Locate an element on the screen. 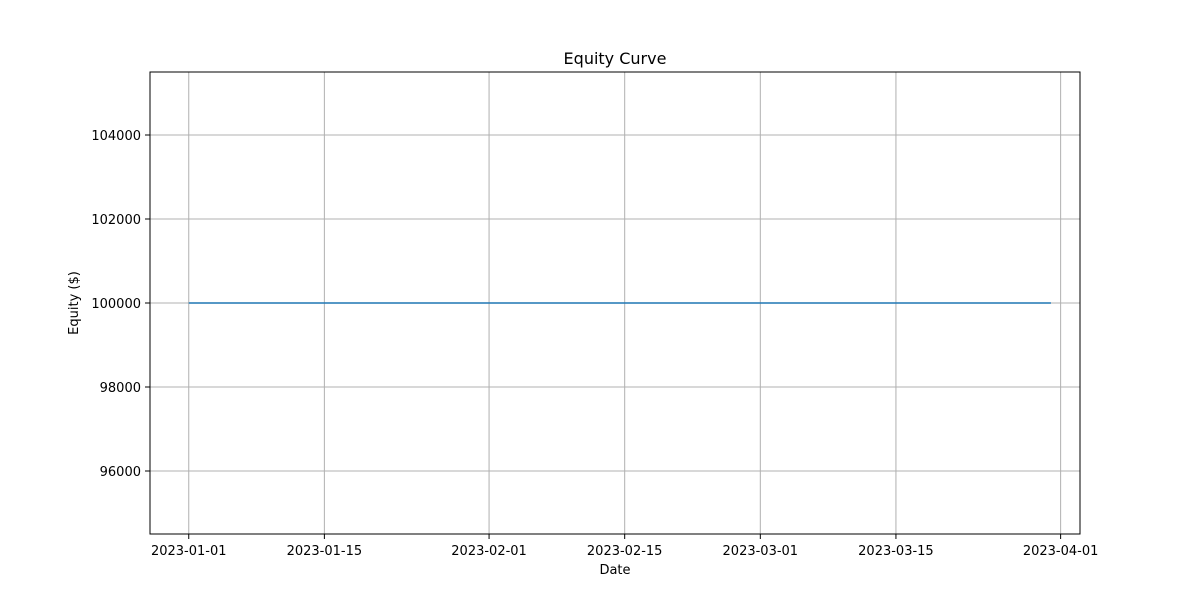  x-tick-label: 2023-04-01 is located at coordinates (1061, 551).